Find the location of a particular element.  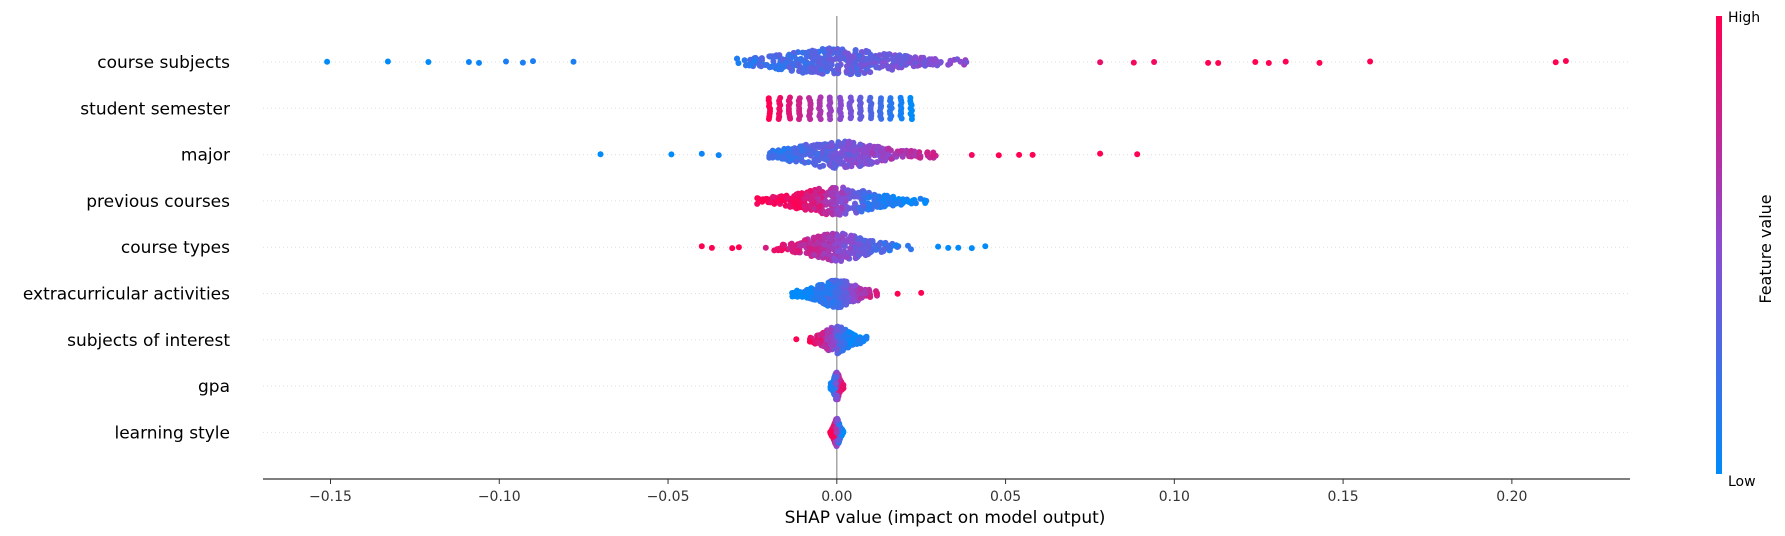

feature-label: subjects of interest is located at coordinates (148, 341).